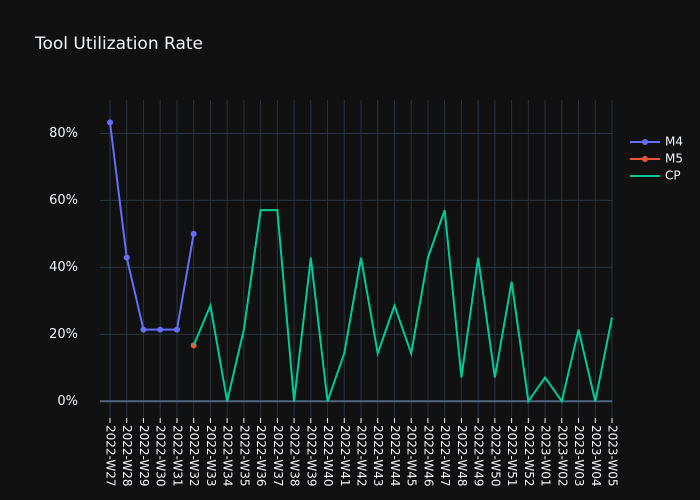 This screenshot has height=500, width=700. Describe the element at coordinates (211, 456) in the screenshot. I see `x-tick-label: 2022-W33` at that location.